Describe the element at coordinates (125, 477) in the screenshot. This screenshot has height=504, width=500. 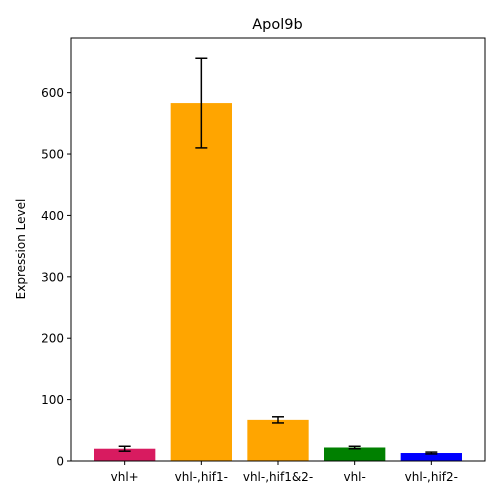
I see `x-tick-label: vhl+` at that location.